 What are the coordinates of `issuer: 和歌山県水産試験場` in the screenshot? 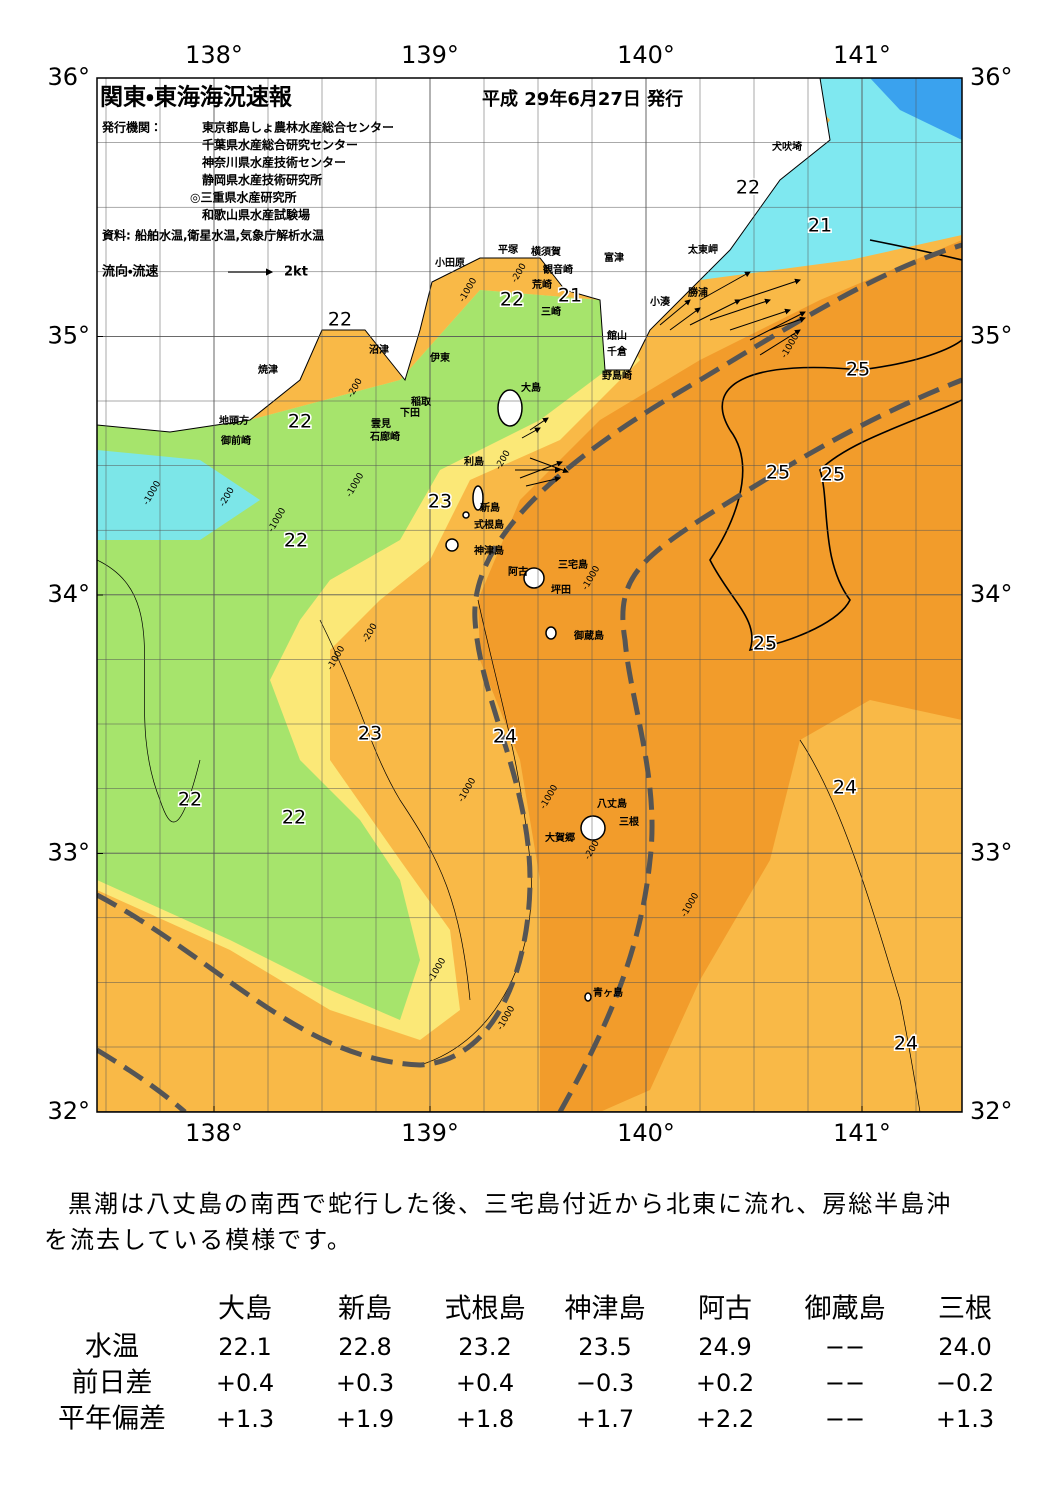 It's located at (255, 214).